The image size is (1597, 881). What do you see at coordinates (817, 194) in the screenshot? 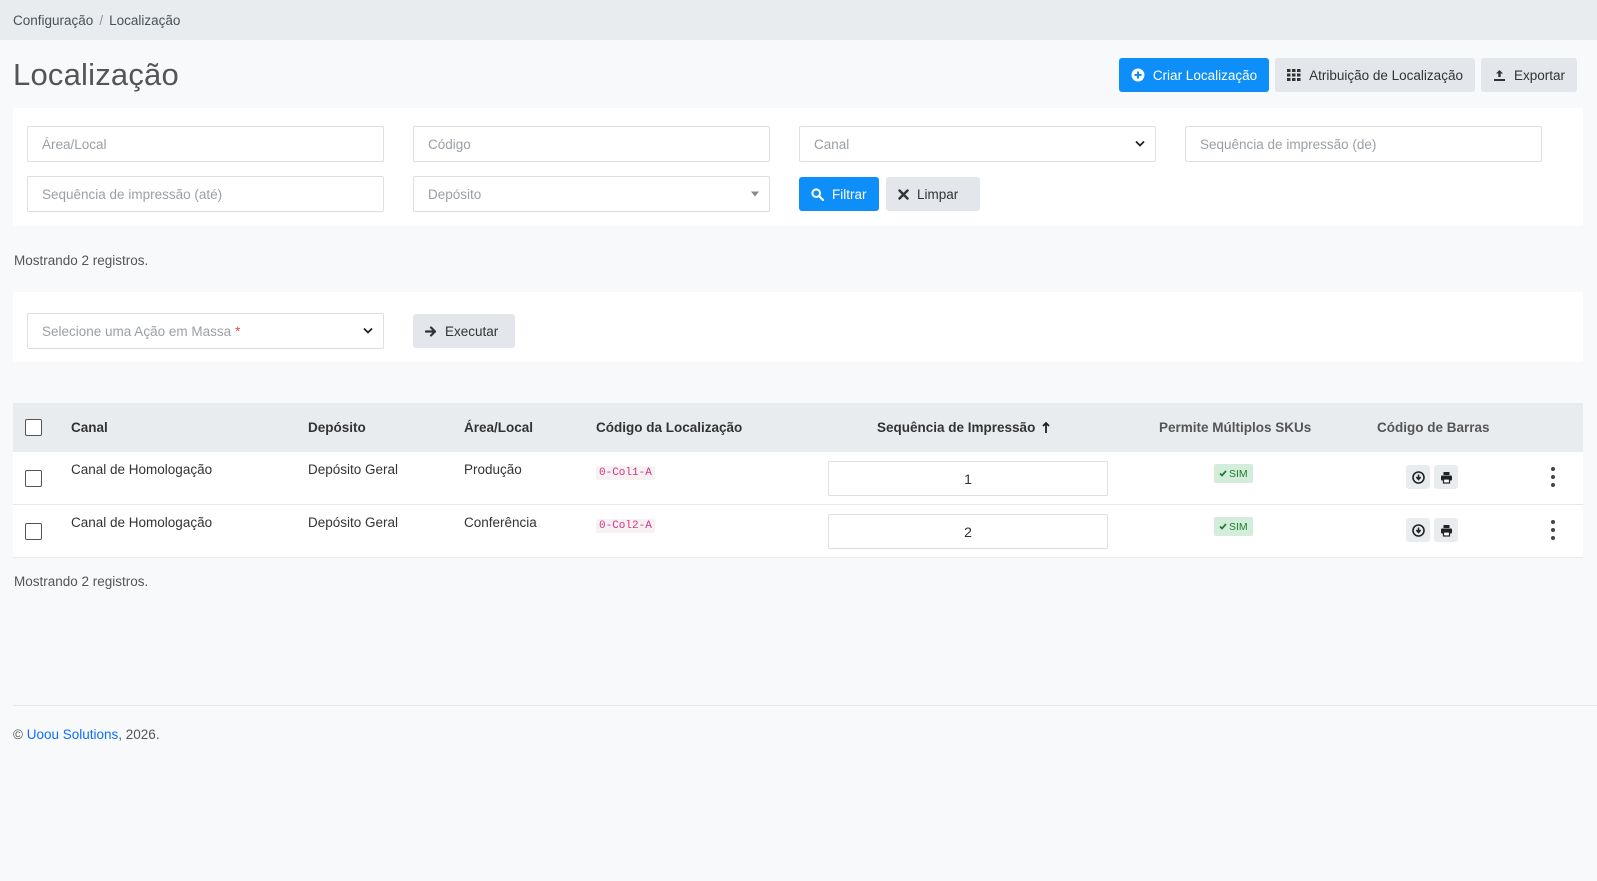
I see `search-icon` at bounding box center [817, 194].